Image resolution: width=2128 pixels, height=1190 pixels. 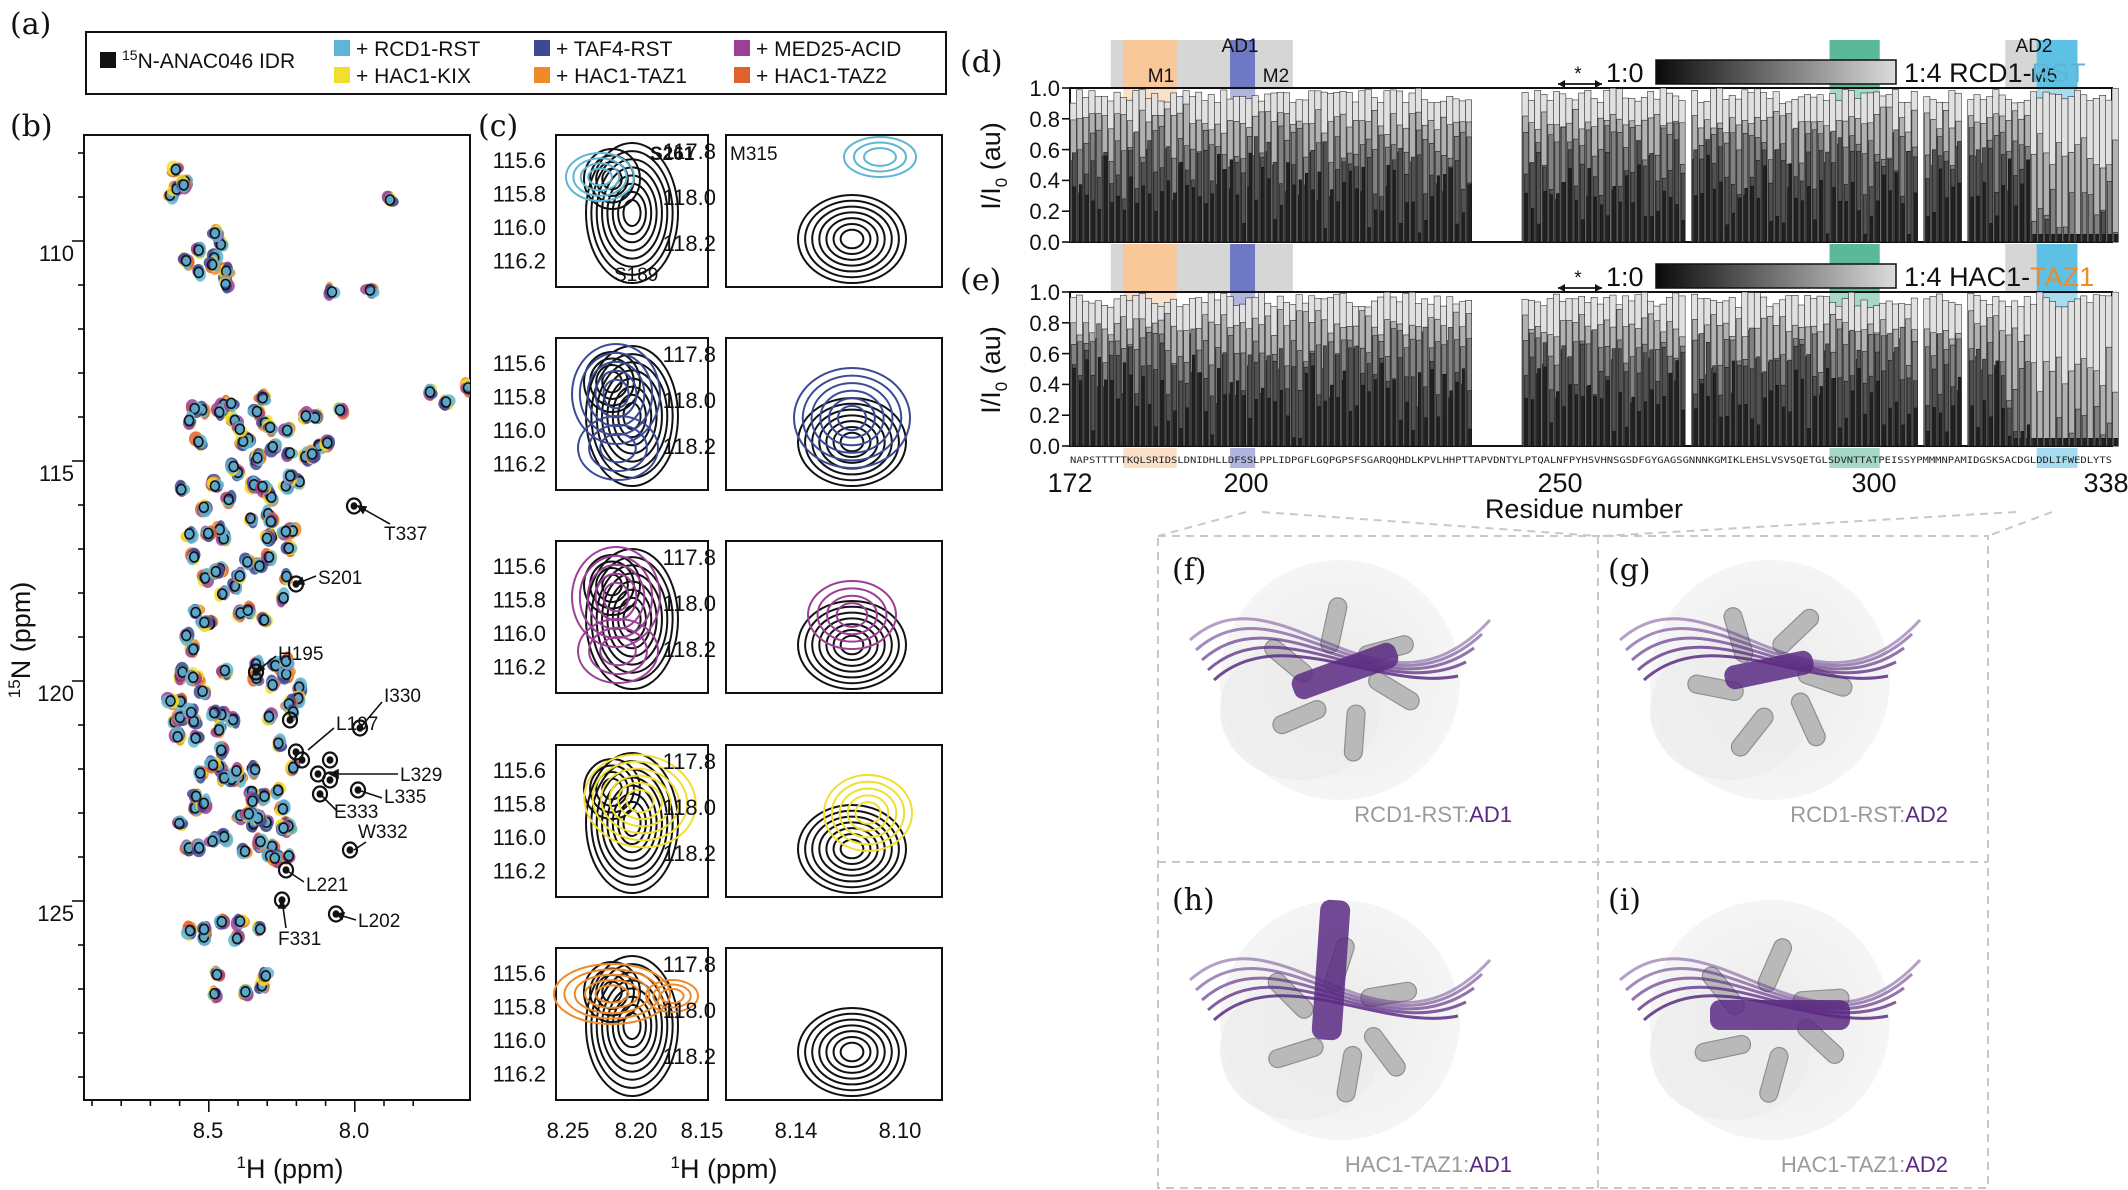 I want to click on legend-label-ref: 15N-ANAC046 IDR, so click(x=208, y=60).